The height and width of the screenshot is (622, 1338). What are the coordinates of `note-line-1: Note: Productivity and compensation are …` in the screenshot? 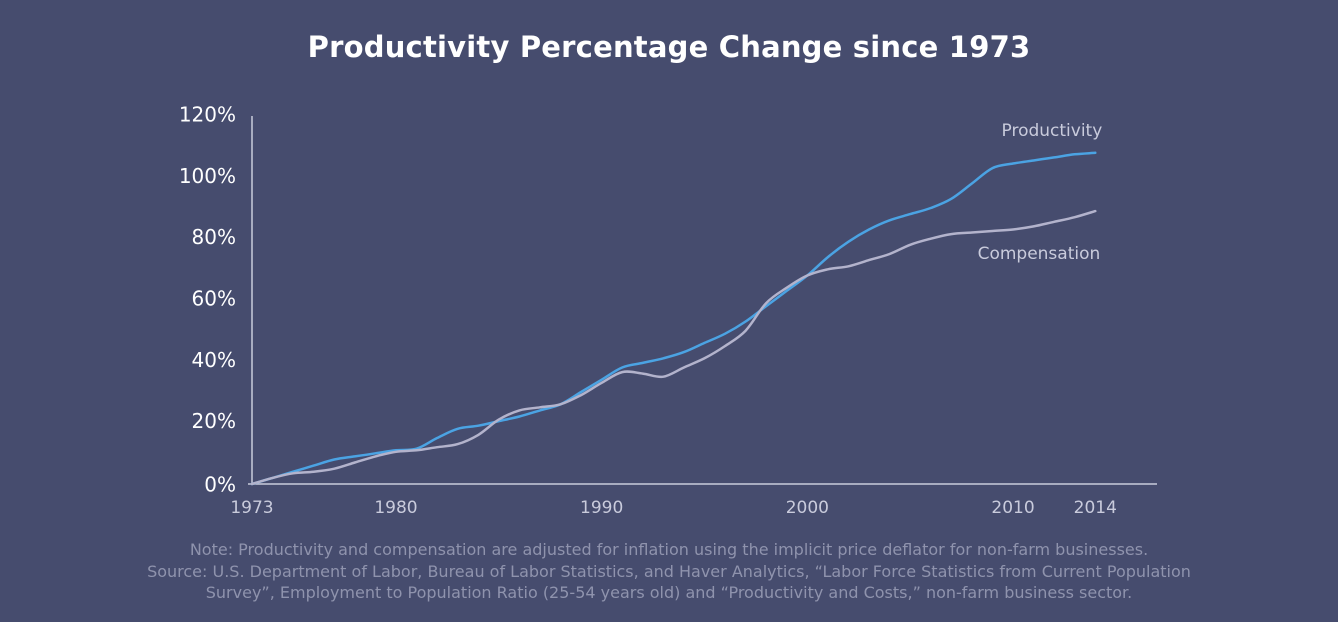 It's located at (669, 549).